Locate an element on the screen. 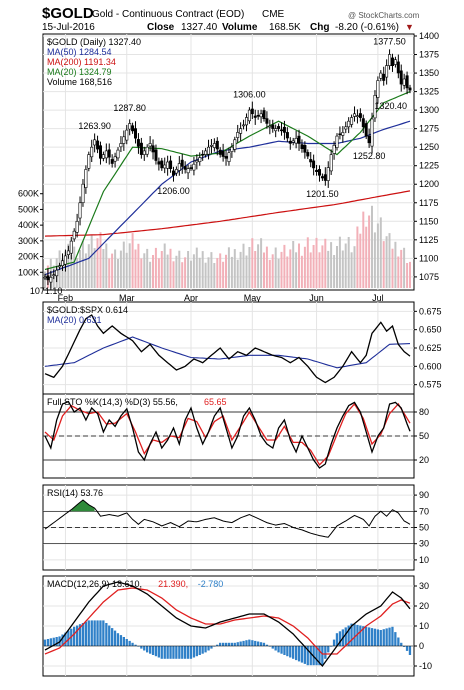 Image resolution: width=464 pixels, height=690 pixels. price-axis-tick-label: 1375 is located at coordinates (429, 55).